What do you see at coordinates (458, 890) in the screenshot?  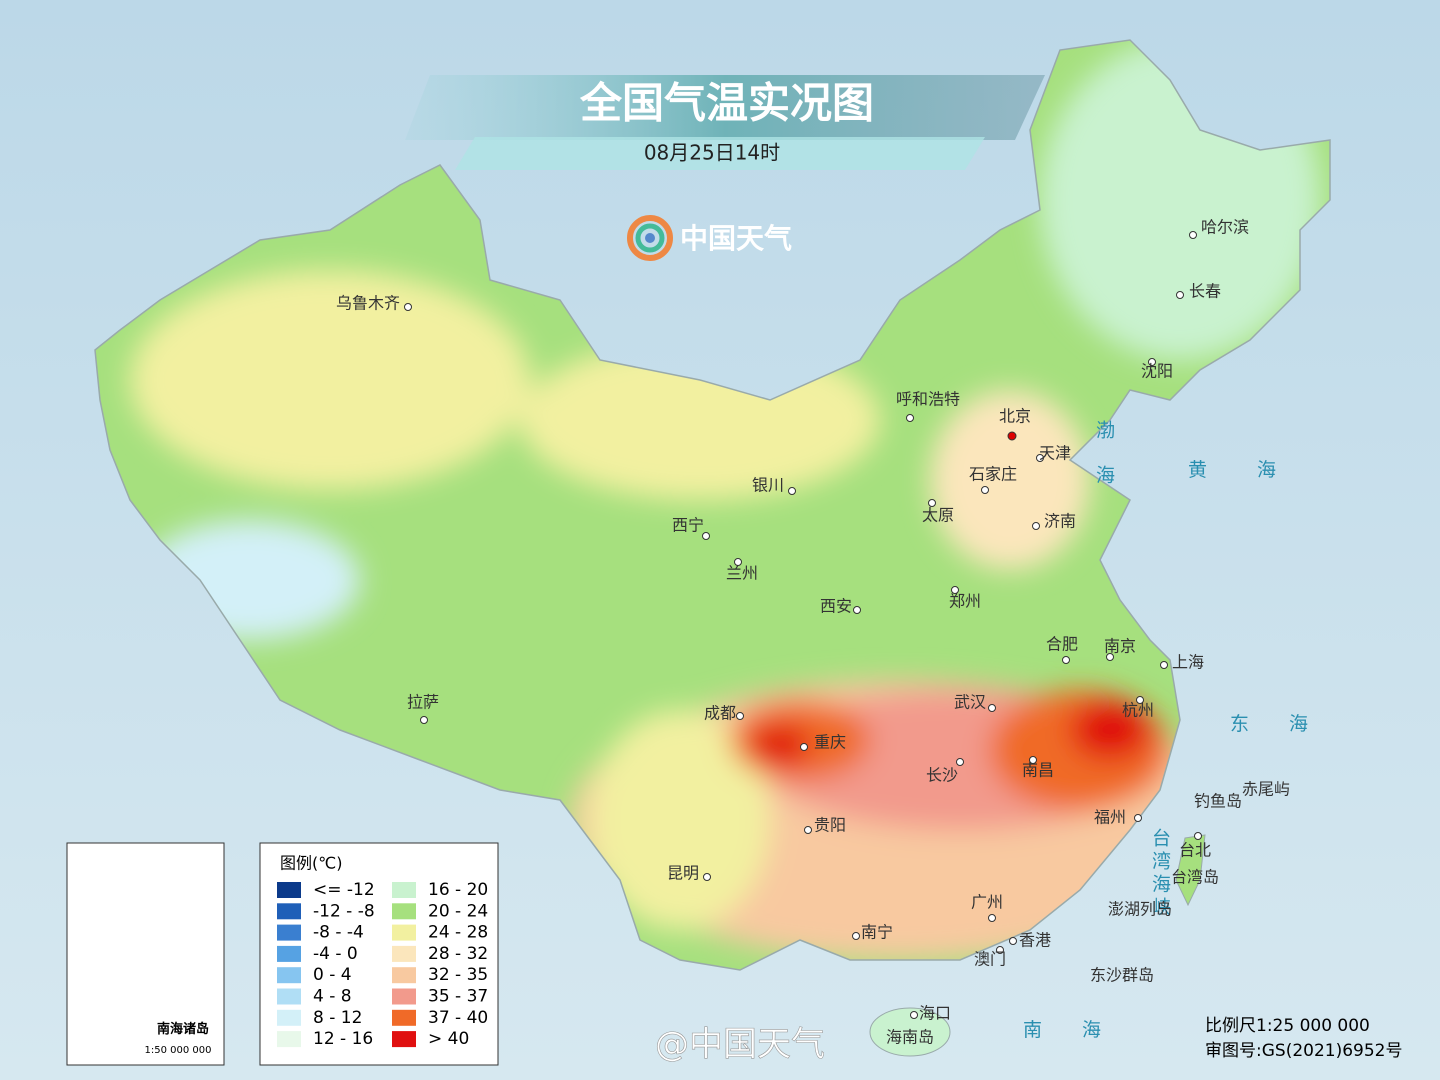 I see `legend-label: 16 - 20` at bounding box center [458, 890].